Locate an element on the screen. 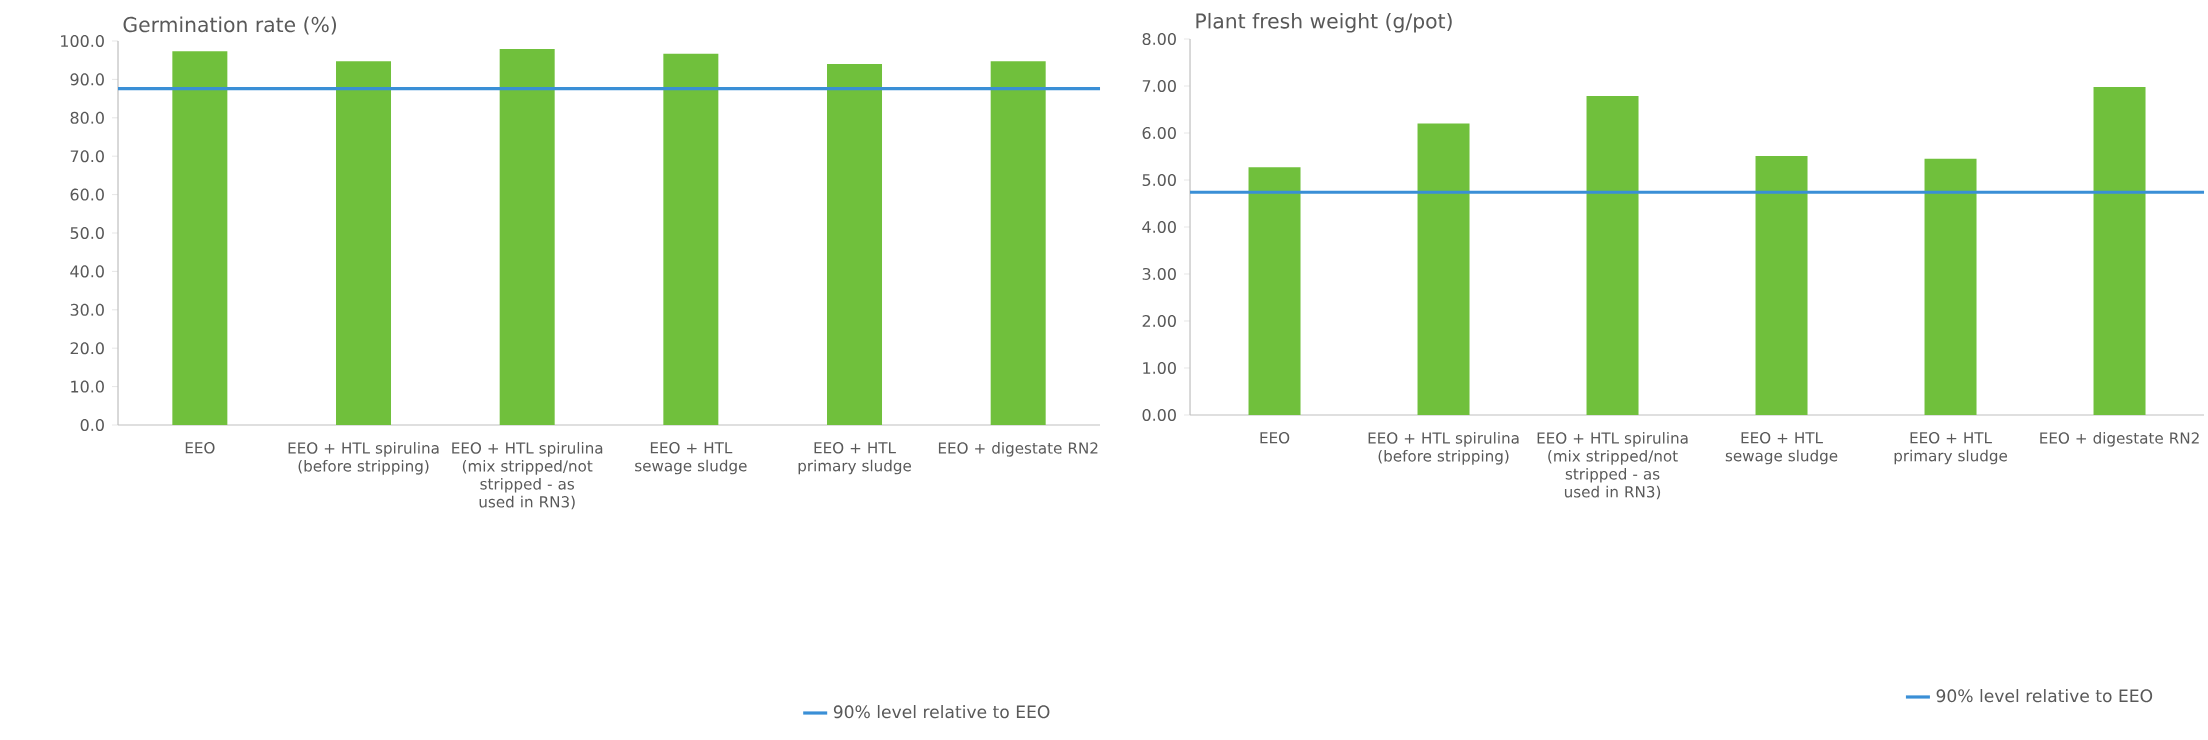  chart-title: Germination rate (%) is located at coordinates (229, 25).